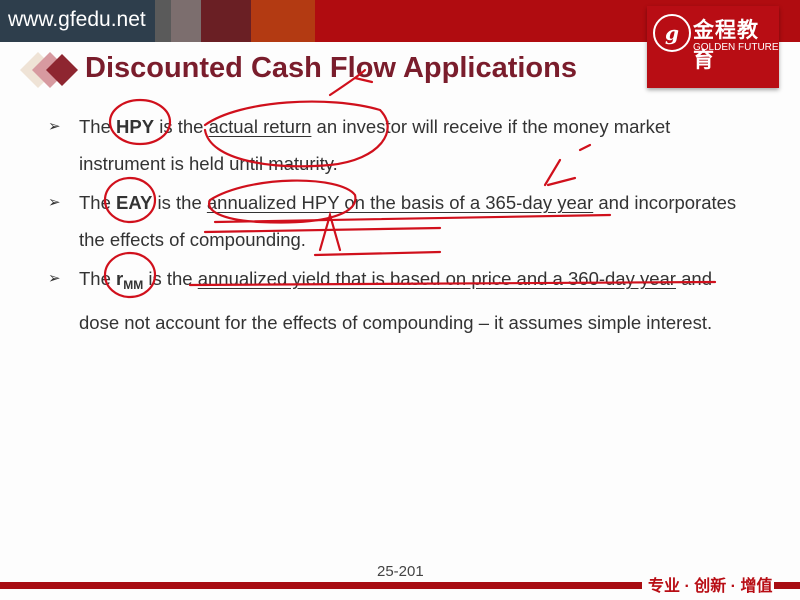 The image size is (800, 600). I want to click on footer-slogan: 专业 · 创新 · 增值, so click(710, 586).